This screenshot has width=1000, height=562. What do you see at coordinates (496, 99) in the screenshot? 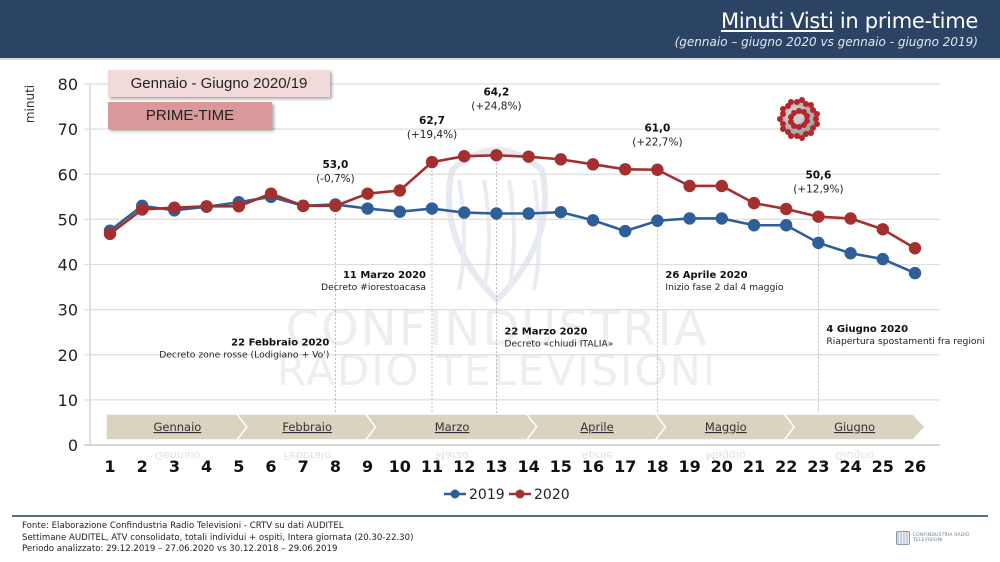
I see `value-annotation: 64,2 (+24,8%)` at bounding box center [496, 99].